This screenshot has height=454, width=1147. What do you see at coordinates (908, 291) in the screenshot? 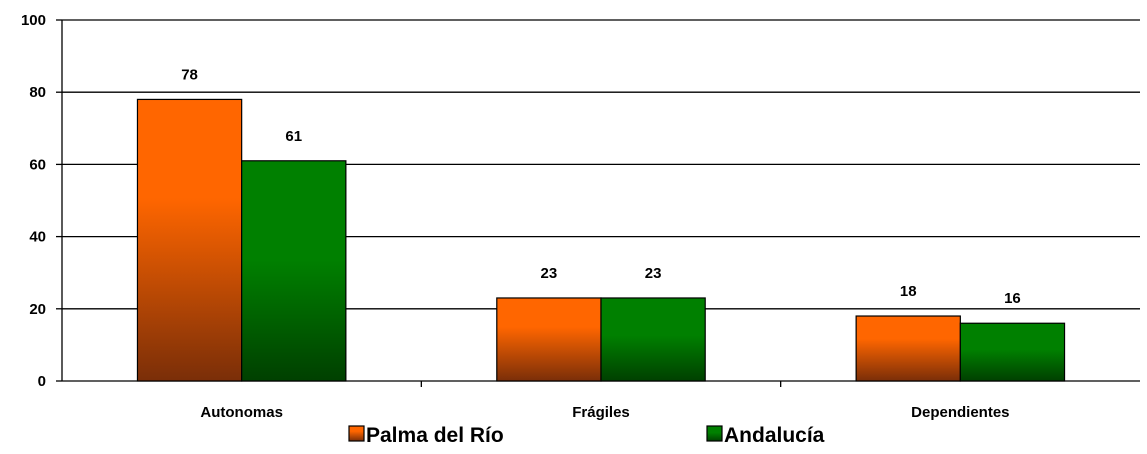
I see `data-label: 18` at bounding box center [908, 291].